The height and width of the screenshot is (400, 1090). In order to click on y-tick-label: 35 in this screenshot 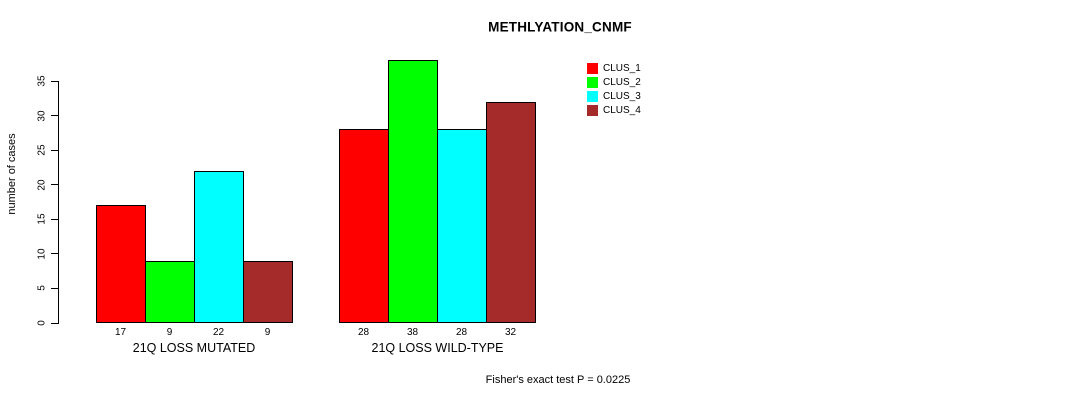, I will do `click(42, 81)`.